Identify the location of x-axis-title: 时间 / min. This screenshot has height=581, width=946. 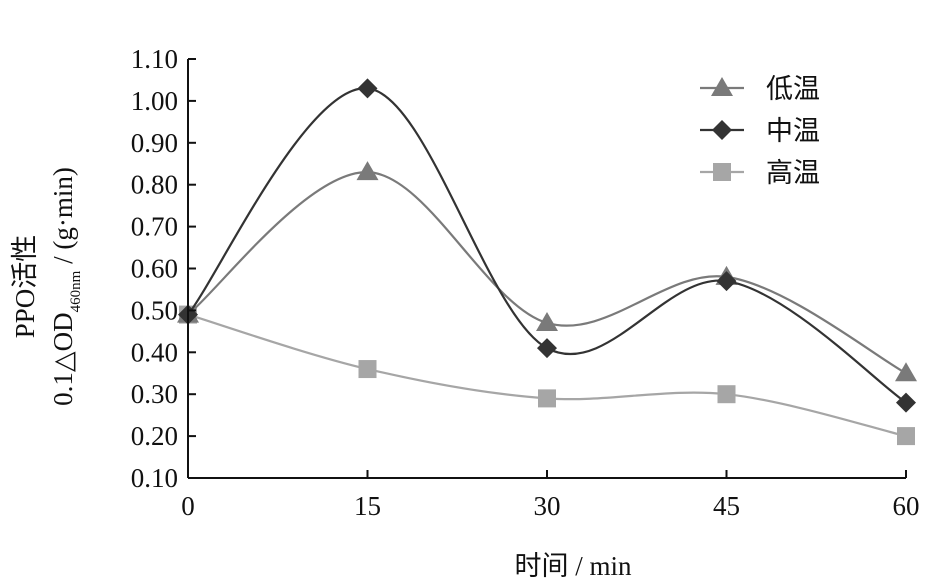
(573, 566).